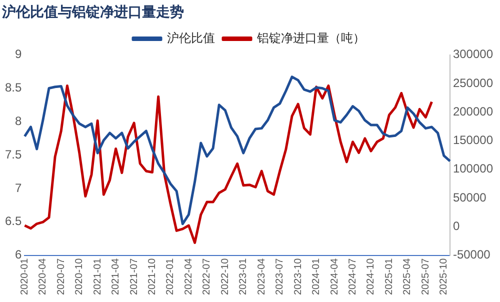 Image resolution: width=500 pixels, height=302 pixels. I want to click on x-tick-label: 2020-07, so click(61, 277).